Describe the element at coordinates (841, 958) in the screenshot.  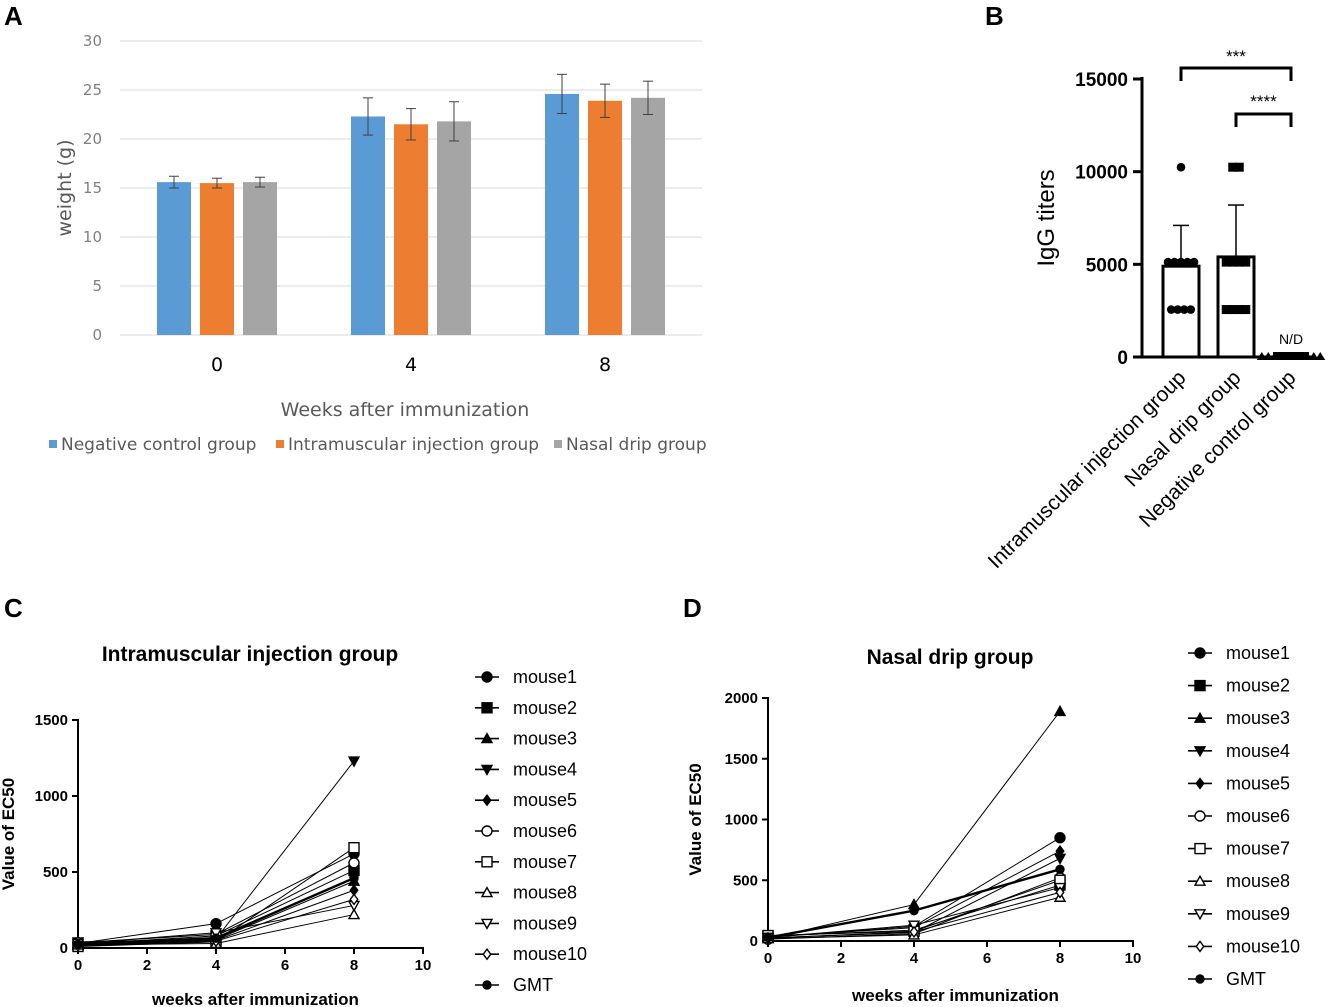
I see `x-tick-label: 2` at that location.